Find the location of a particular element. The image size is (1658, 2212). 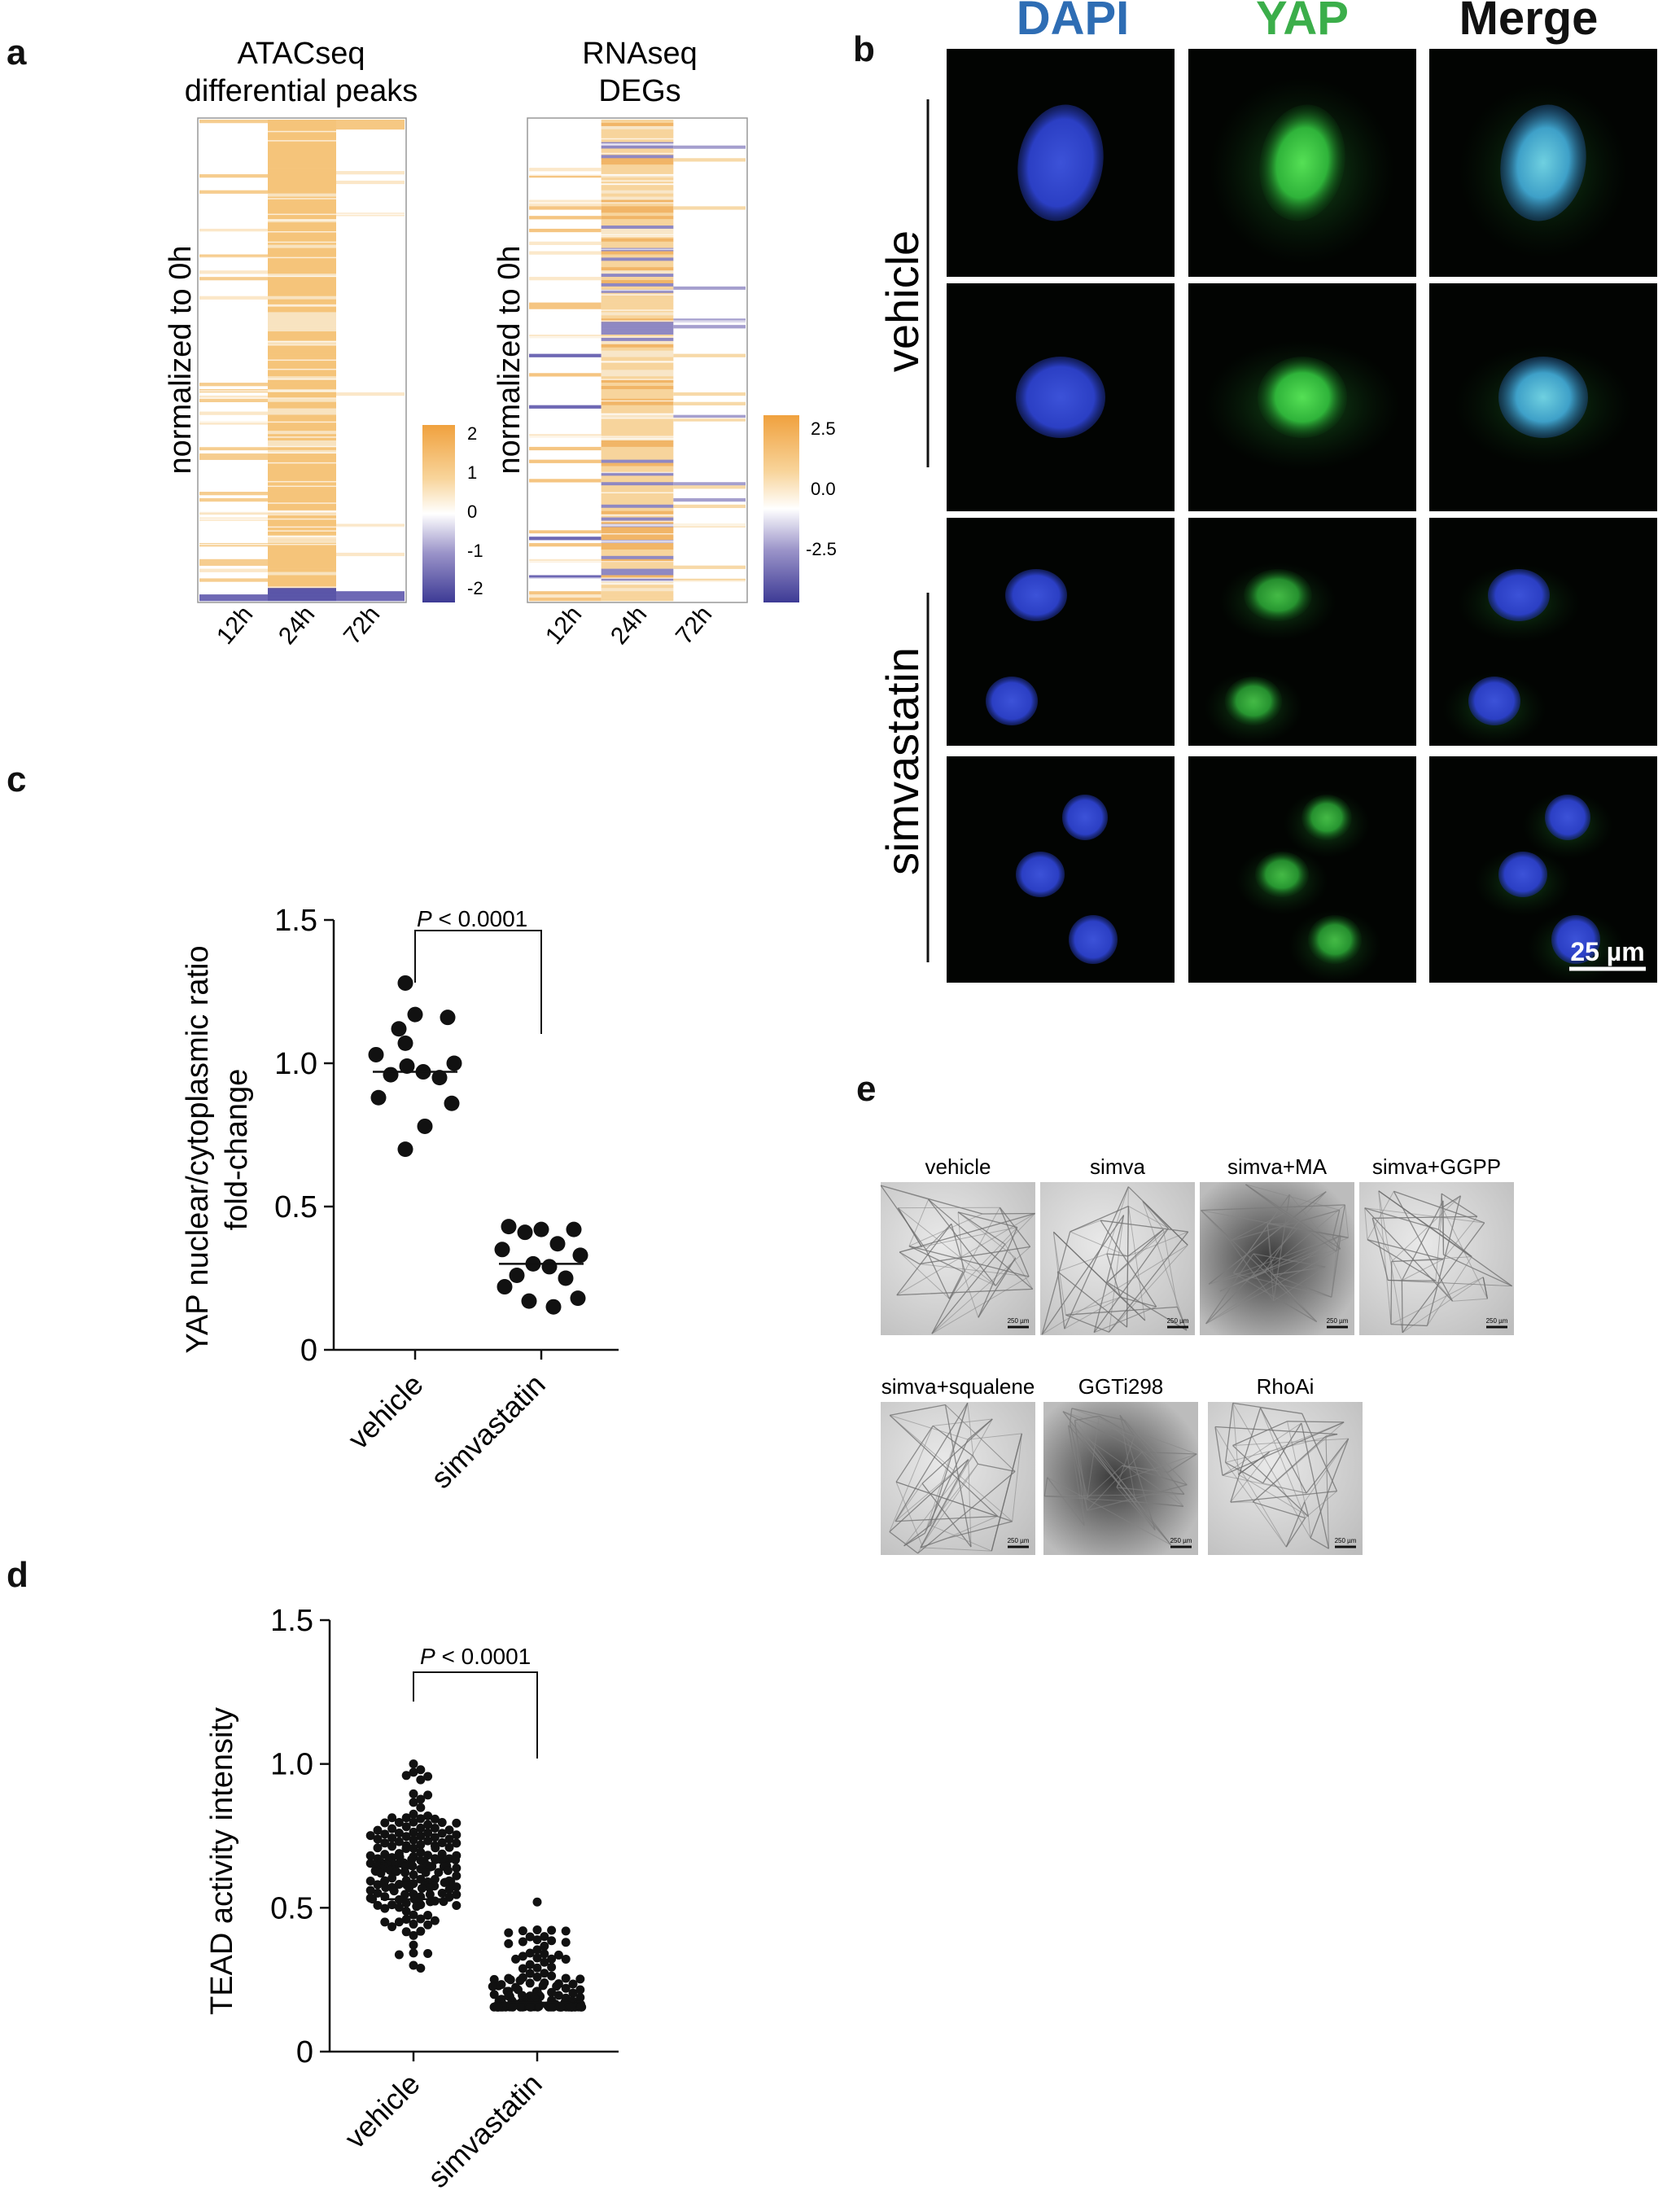

tube-bg is located at coordinates (1117, 1258).